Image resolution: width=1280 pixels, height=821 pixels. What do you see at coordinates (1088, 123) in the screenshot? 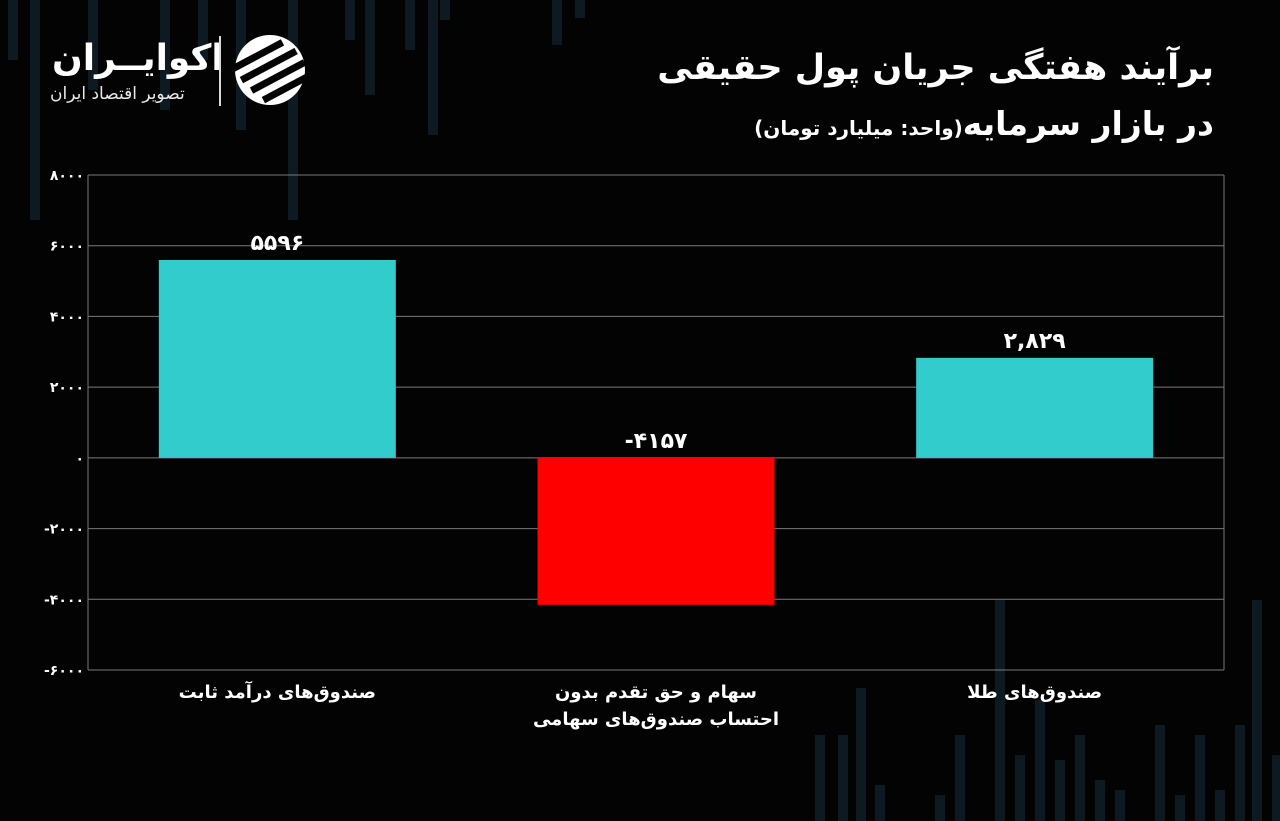
I see `title-line2-text: در بازار سرمایه` at bounding box center [1088, 123].